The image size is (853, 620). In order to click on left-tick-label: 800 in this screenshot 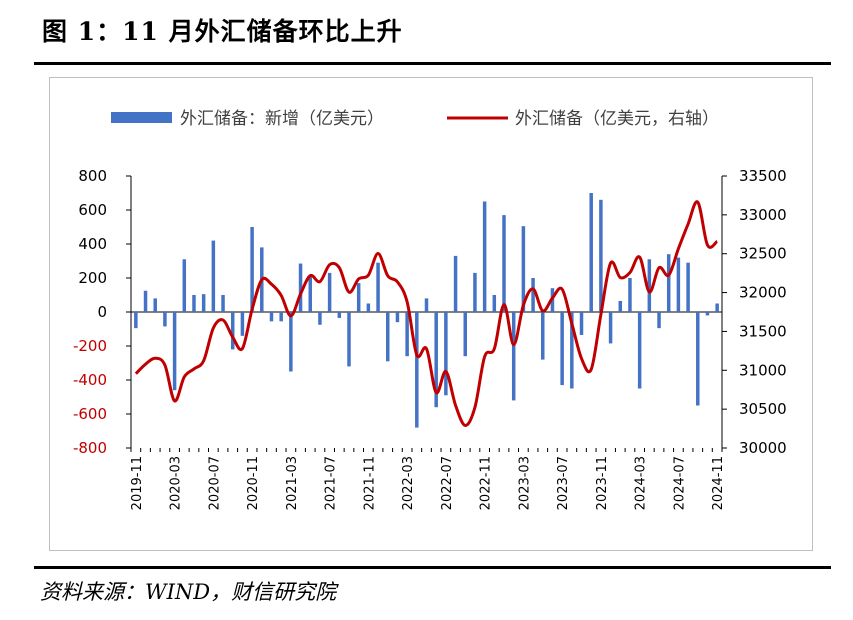, I will do `click(92, 176)`.